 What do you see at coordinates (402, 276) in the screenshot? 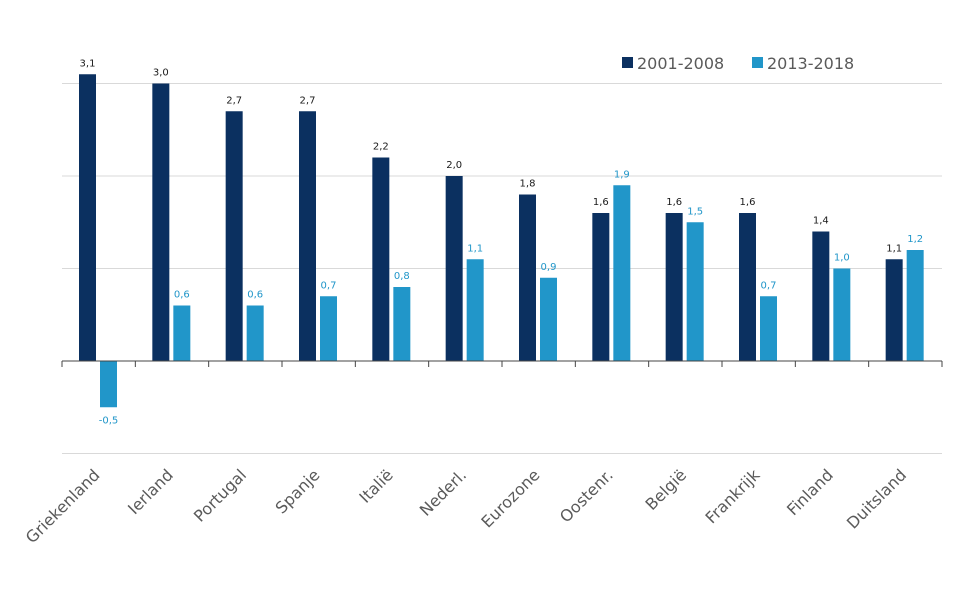
I see `data-label: 0,8` at bounding box center [402, 276].